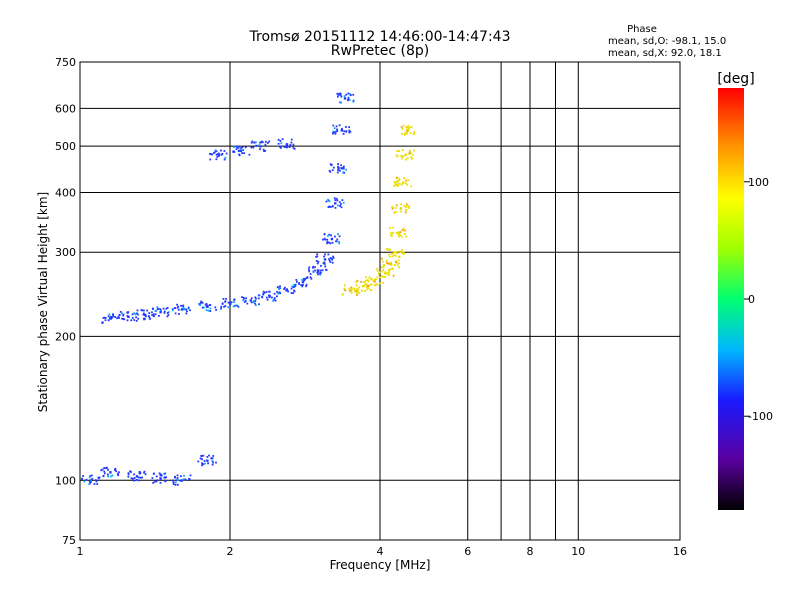 The height and width of the screenshot is (604, 800). Describe the element at coordinates (80, 551) in the screenshot. I see `x-tick-label: 1` at that location.